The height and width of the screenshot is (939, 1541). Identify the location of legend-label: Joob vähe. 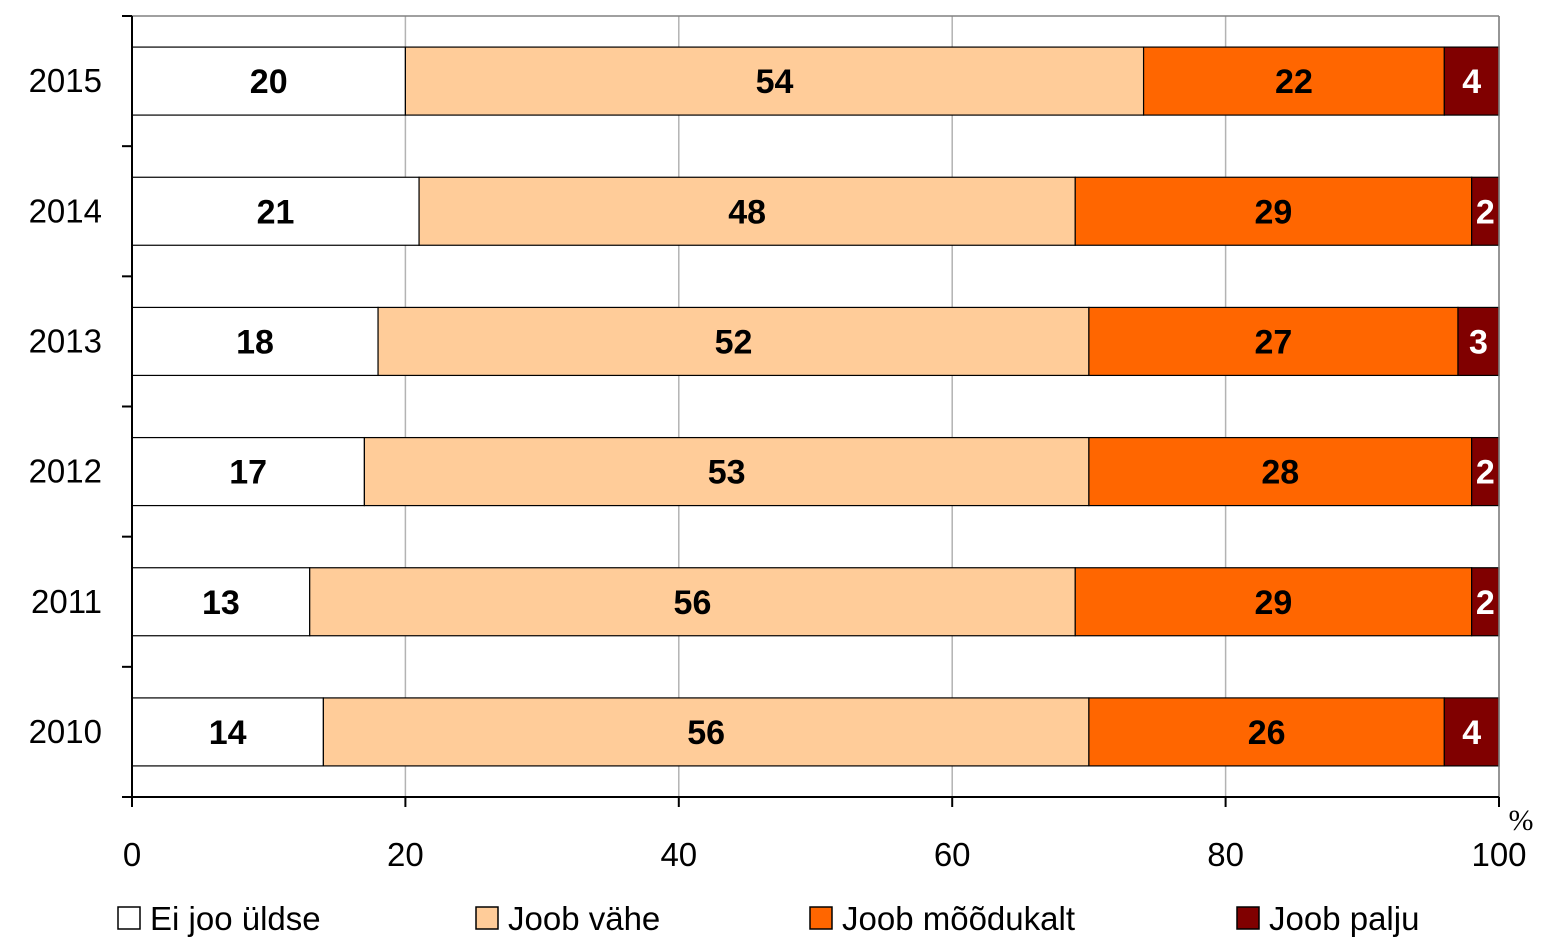
(584, 918).